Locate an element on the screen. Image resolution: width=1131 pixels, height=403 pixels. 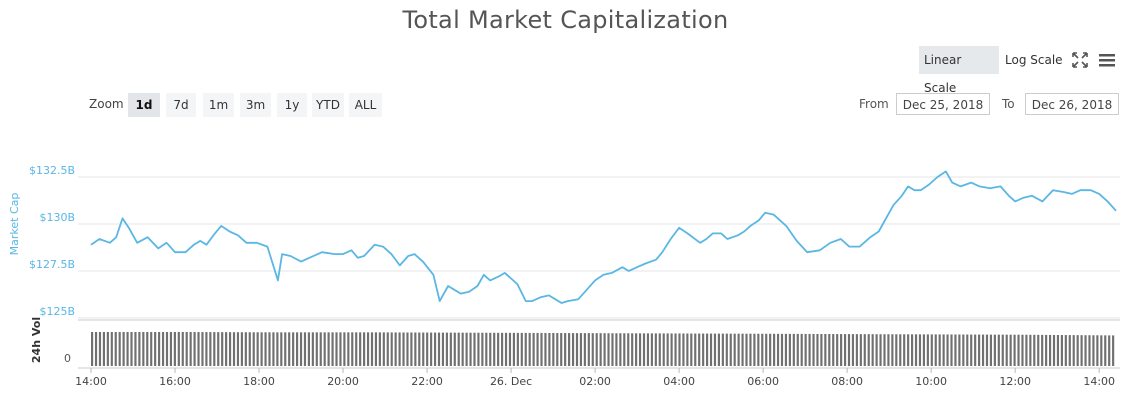
log-scale-button: Log Scale is located at coordinates (1034, 60).